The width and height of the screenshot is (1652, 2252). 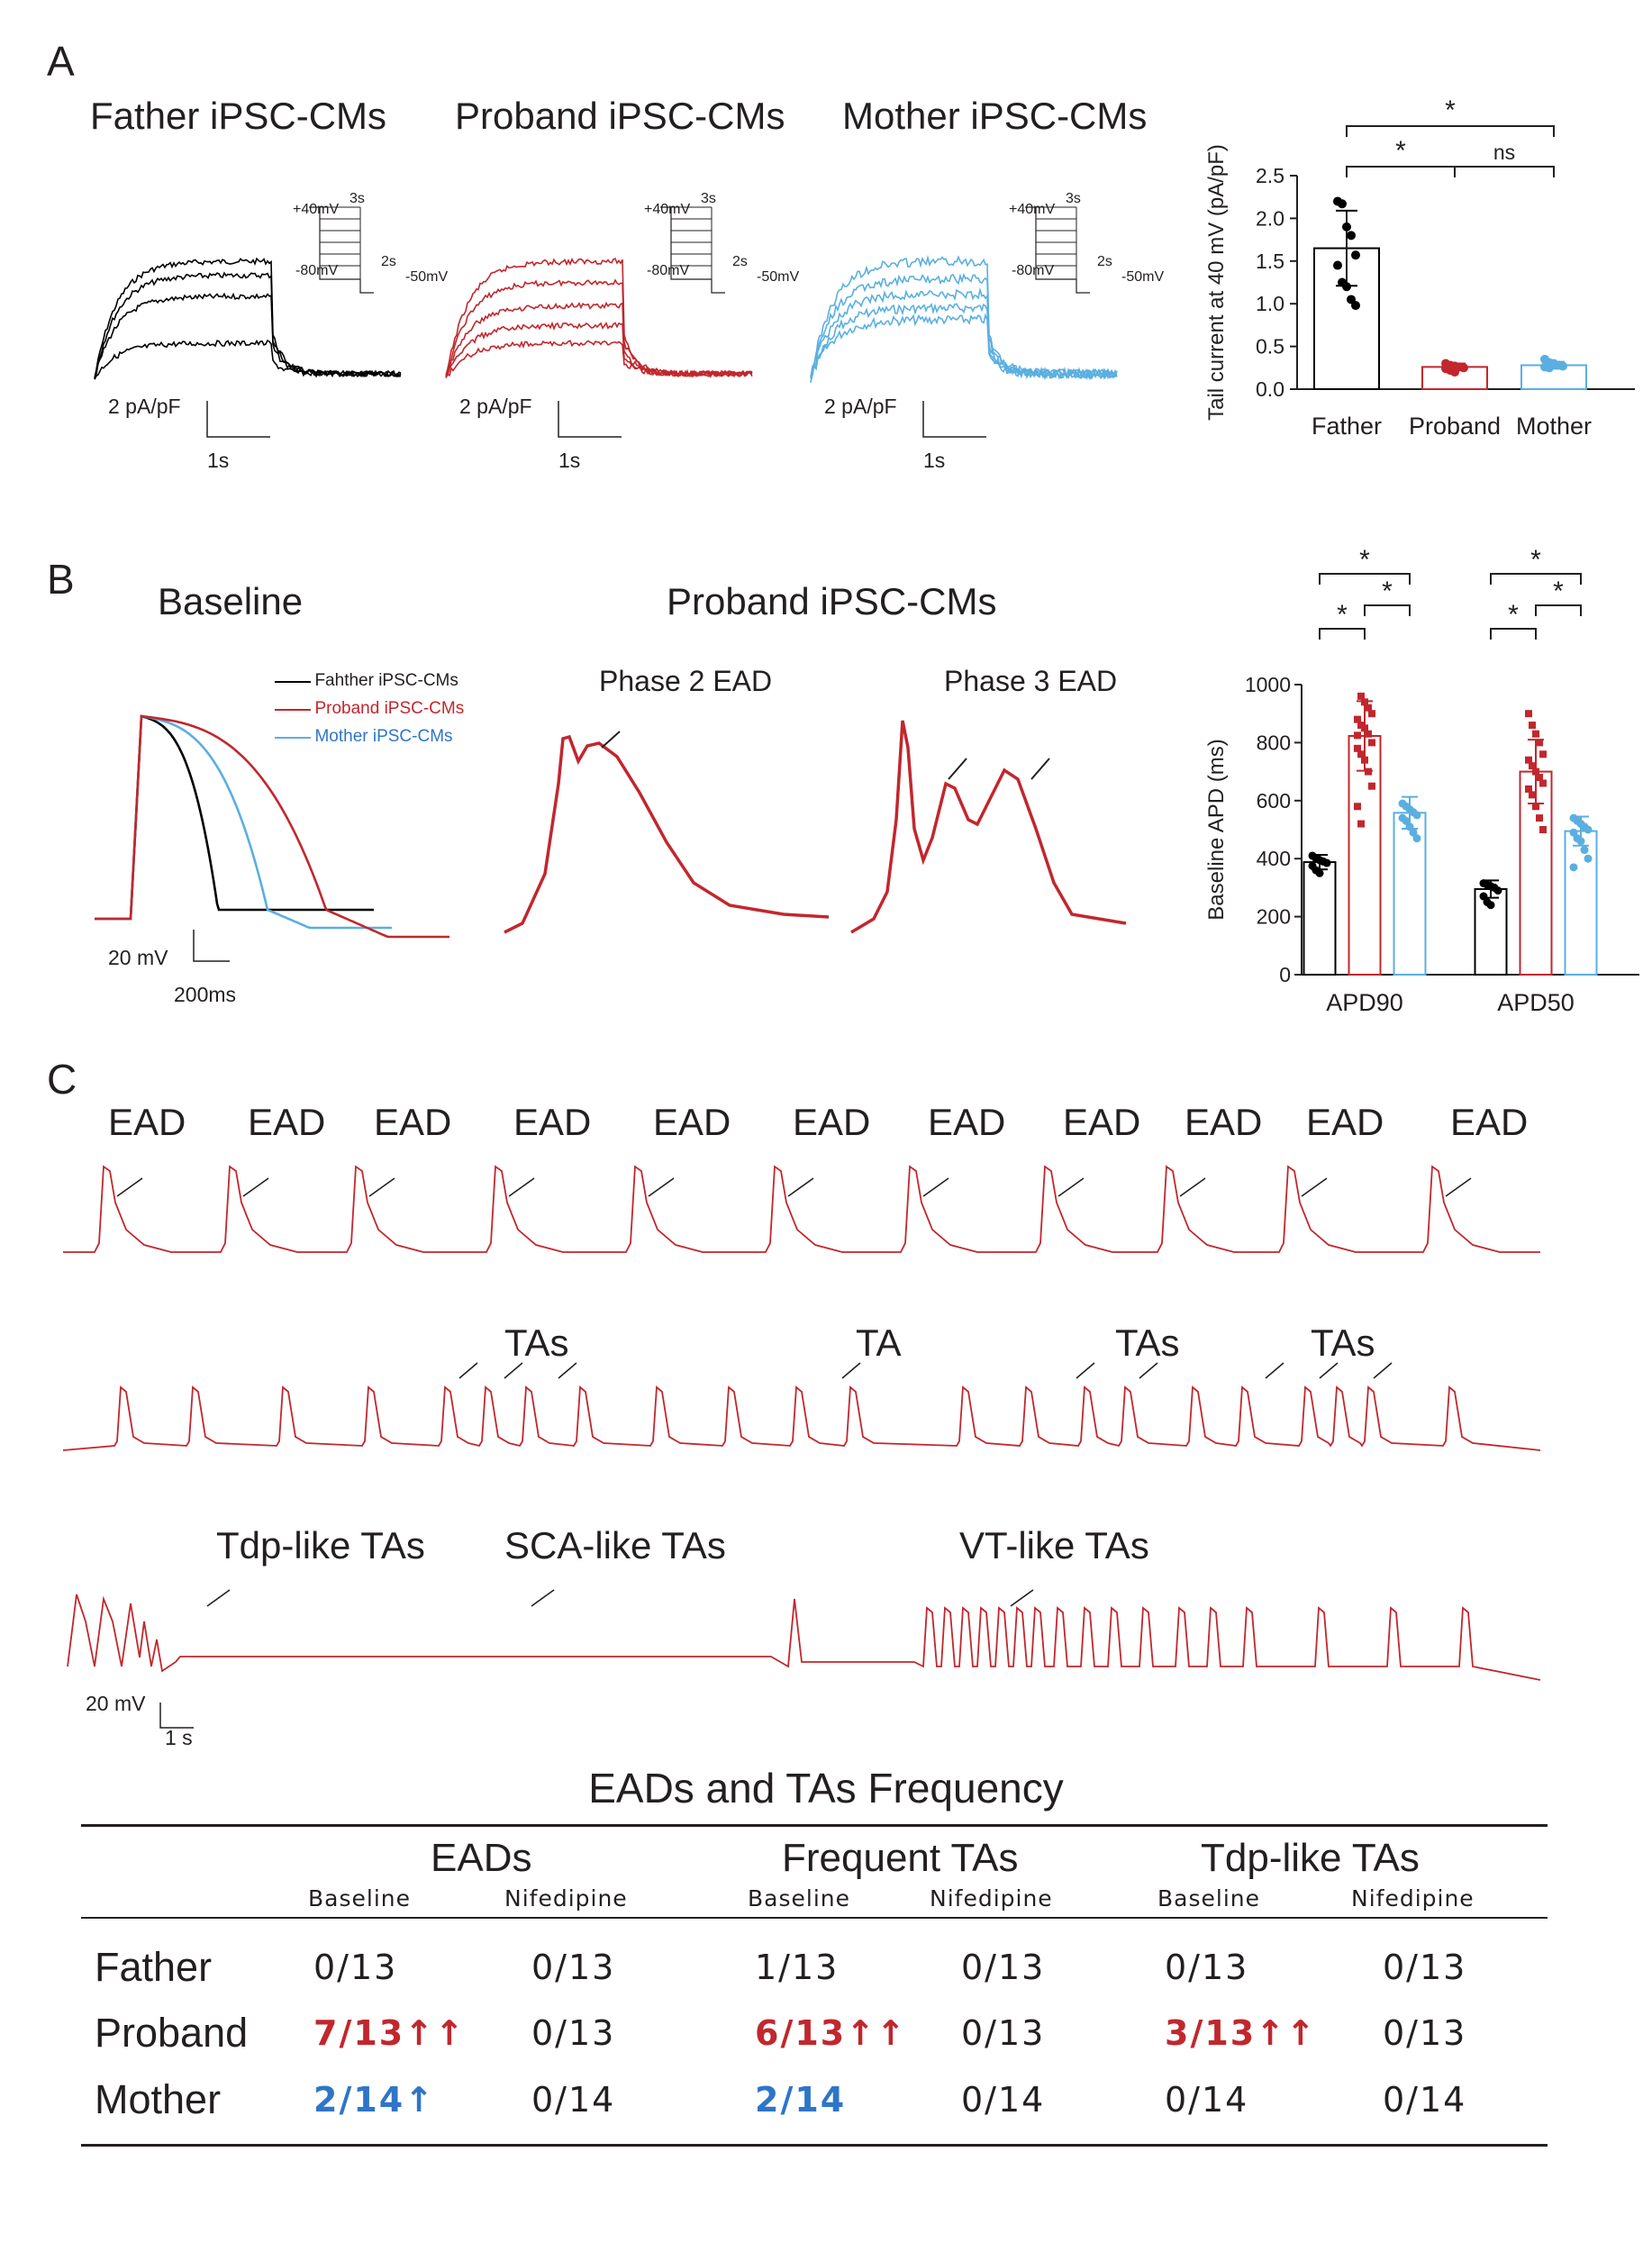 What do you see at coordinates (573, 2033) in the screenshot?
I see `cell-proband-2: 0/13` at bounding box center [573, 2033].